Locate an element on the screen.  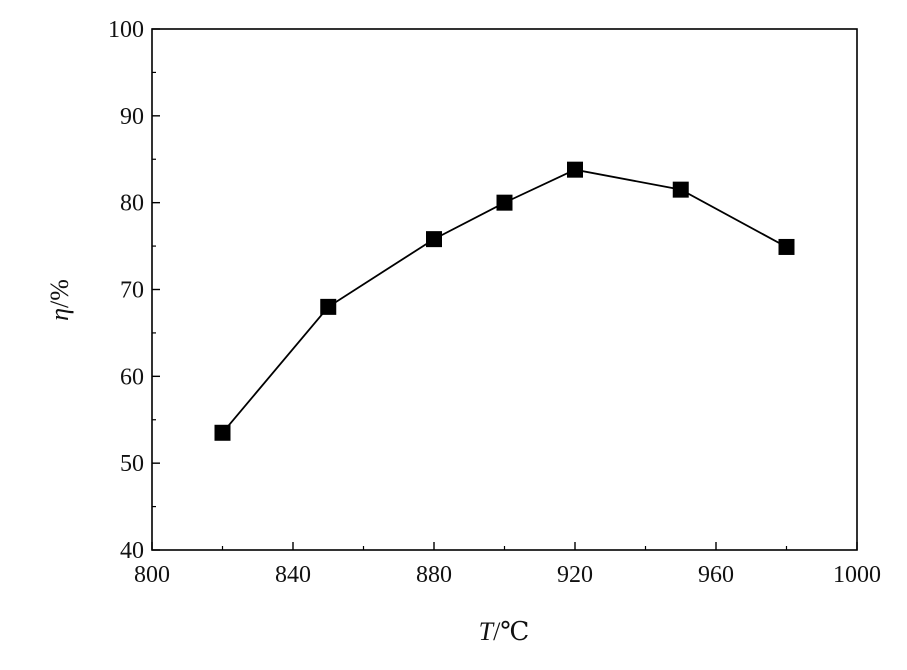
y-tick-label: 80 is located at coordinates (132, 204).